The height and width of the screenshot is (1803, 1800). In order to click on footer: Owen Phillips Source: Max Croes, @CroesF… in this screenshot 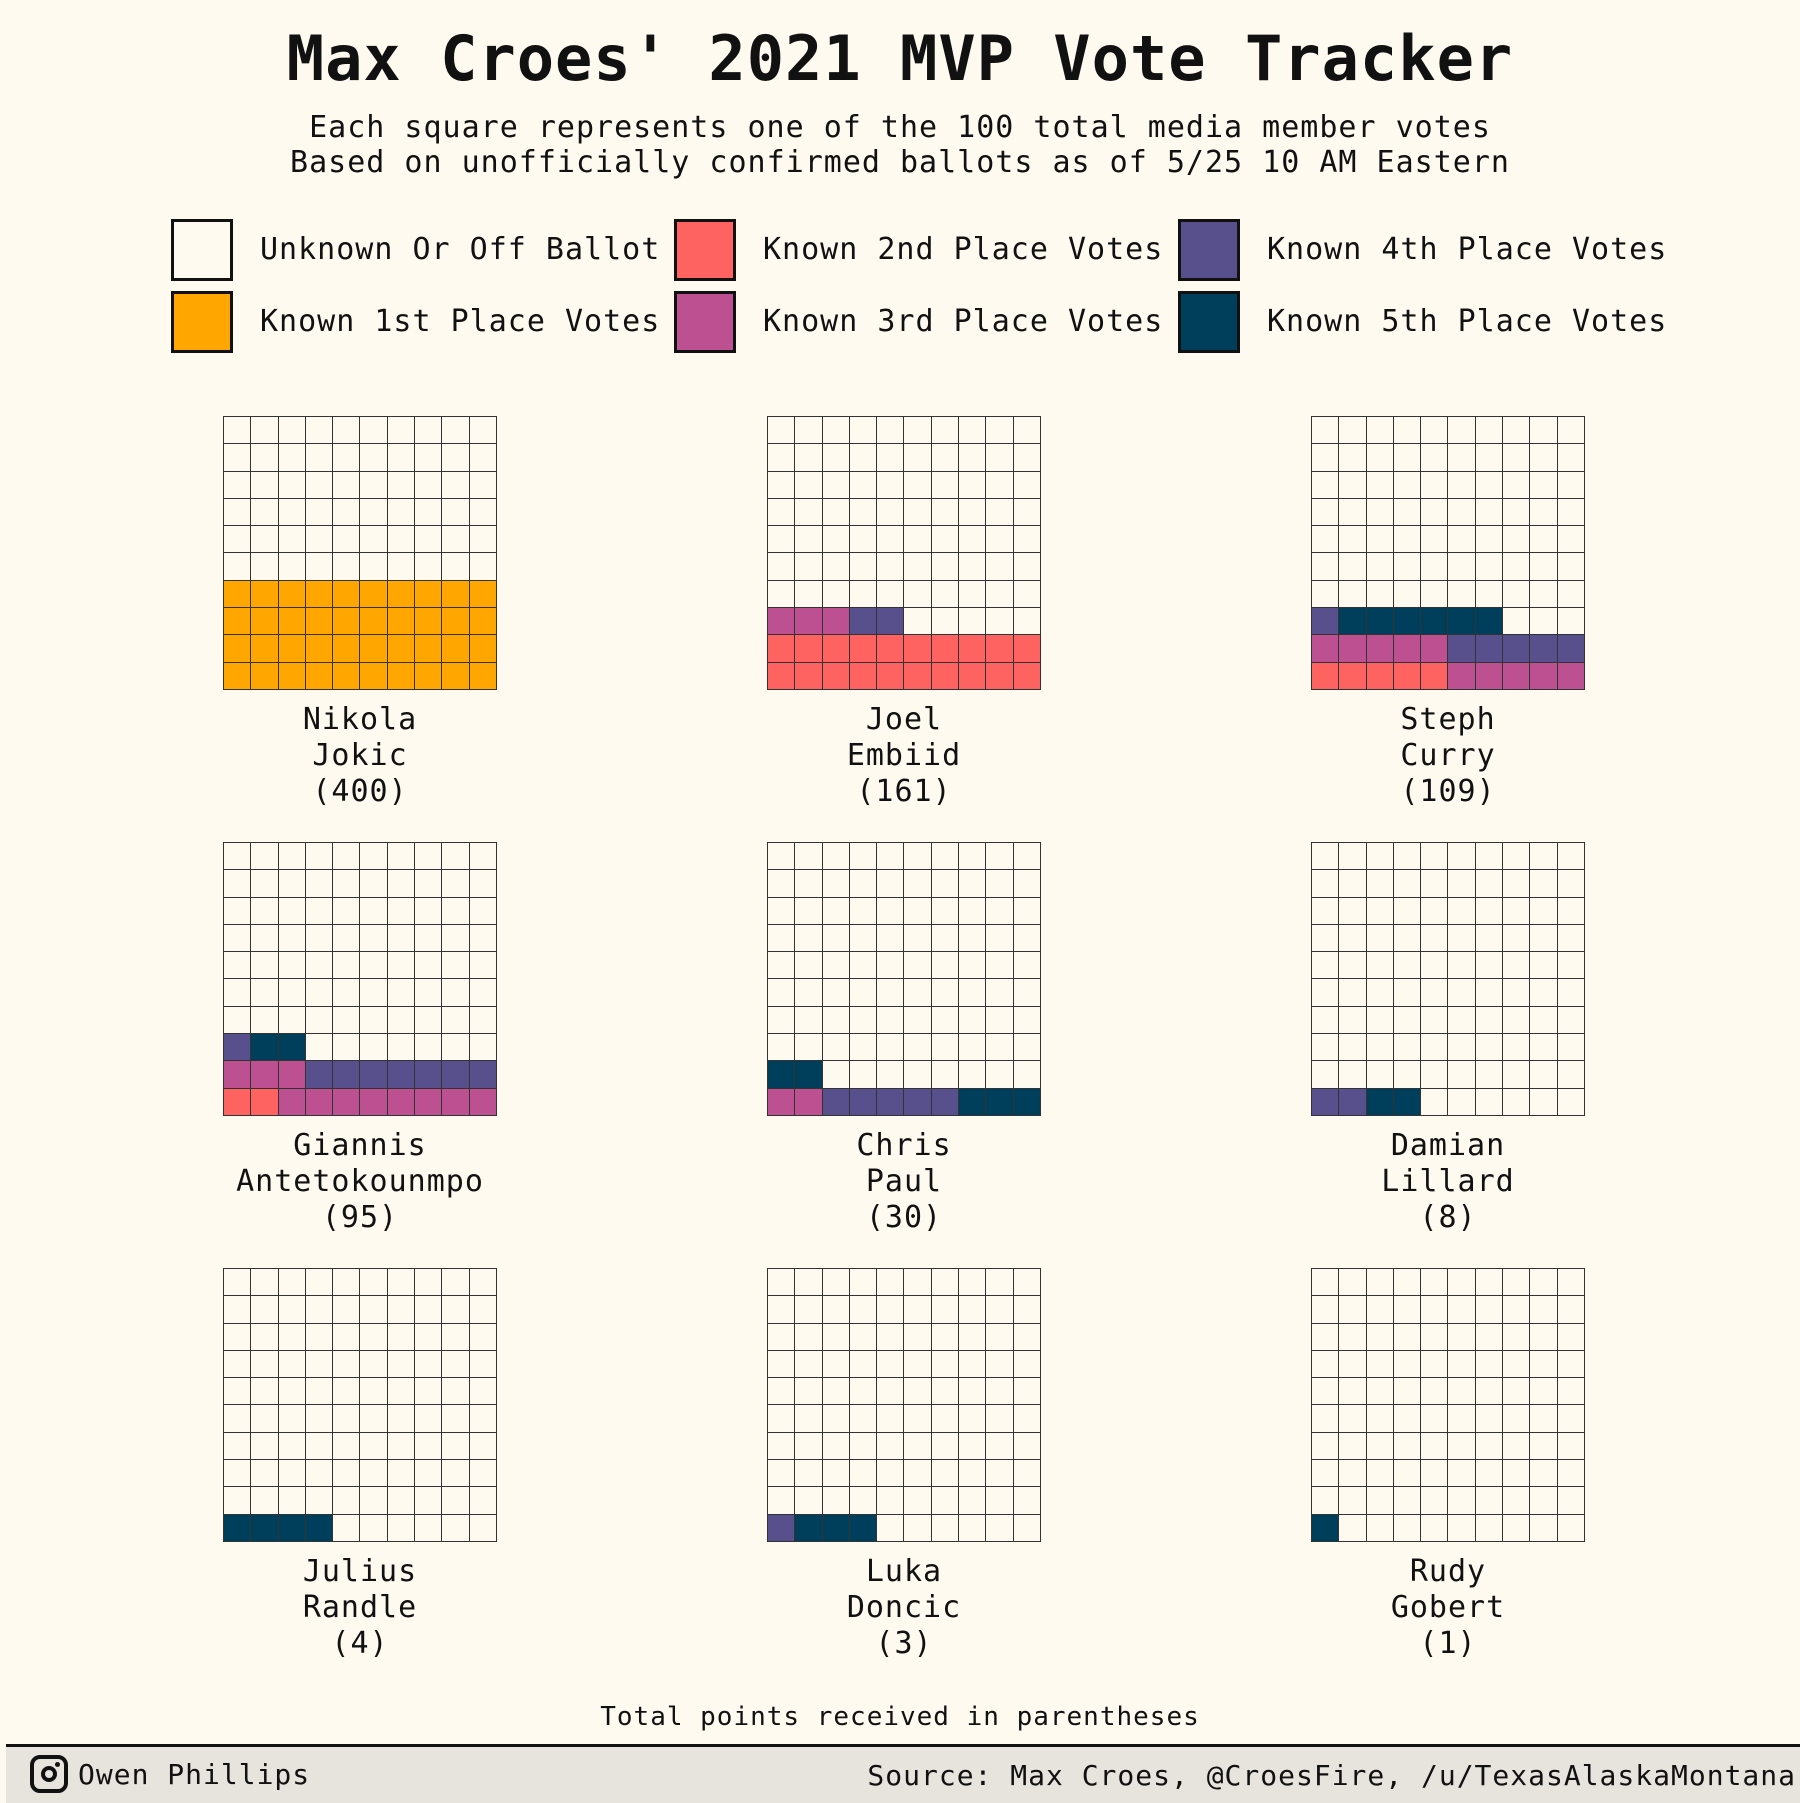, I will do `click(903, 1773)`.